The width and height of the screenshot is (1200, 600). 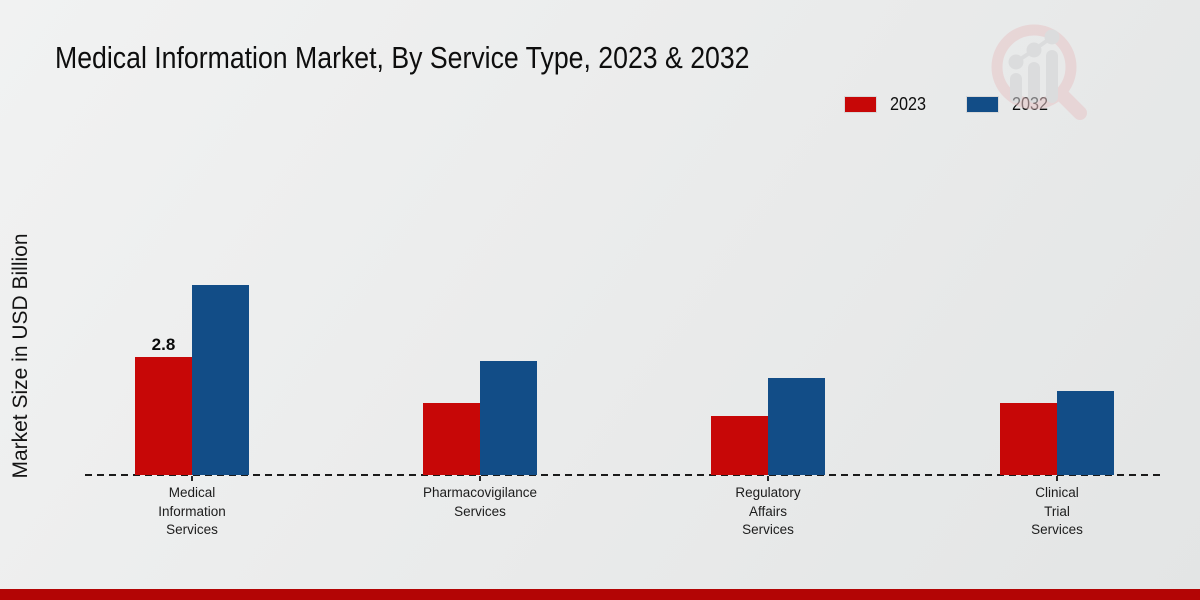 What do you see at coordinates (907, 104) in the screenshot?
I see `legend-label: 2023` at bounding box center [907, 104].